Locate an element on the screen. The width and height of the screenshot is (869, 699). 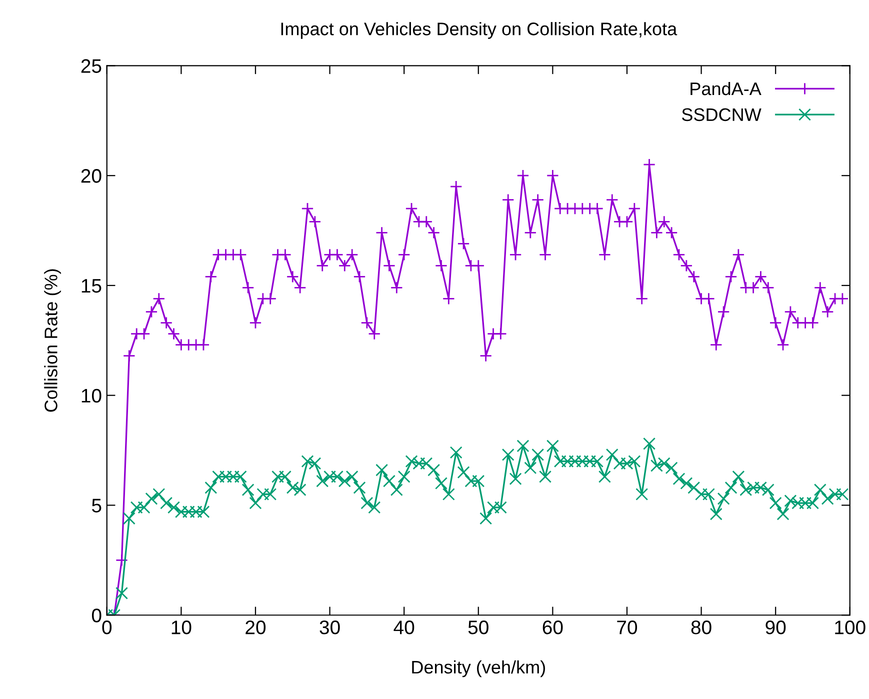
y-tick-label: 0 is located at coordinates (97, 615).